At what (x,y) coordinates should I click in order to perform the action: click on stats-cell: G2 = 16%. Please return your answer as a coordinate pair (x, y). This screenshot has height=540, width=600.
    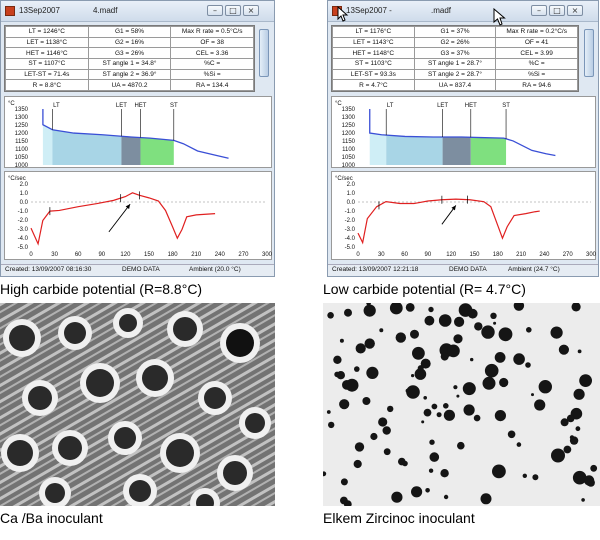
    Looking at the image, I should click on (129, 42).